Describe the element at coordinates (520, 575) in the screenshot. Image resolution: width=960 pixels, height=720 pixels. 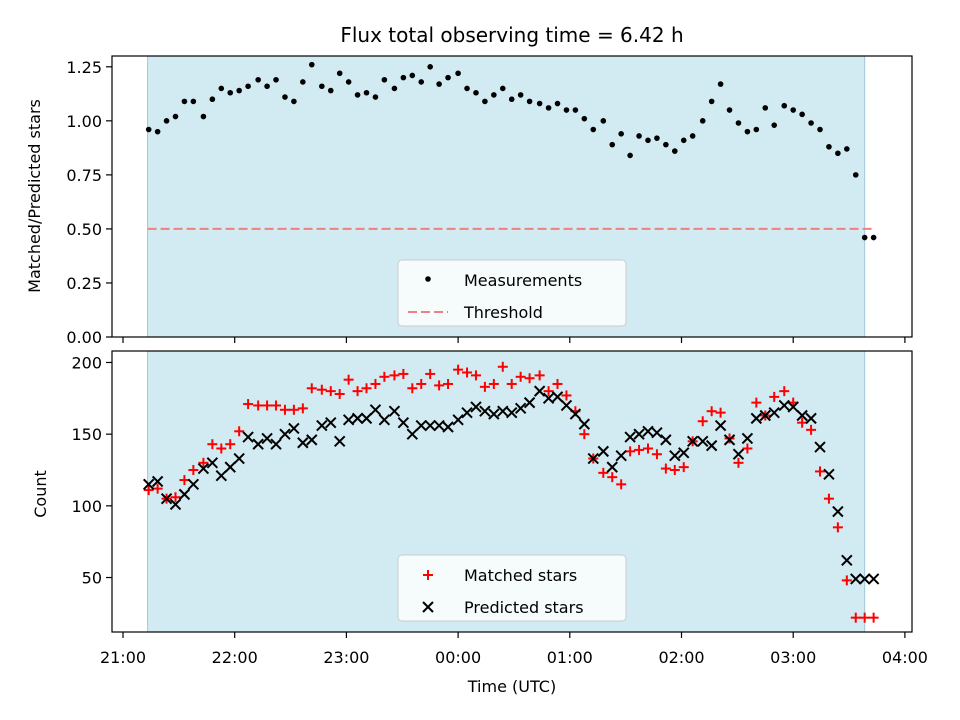
I see `matched-stars-legend-label: Matched stars` at that location.